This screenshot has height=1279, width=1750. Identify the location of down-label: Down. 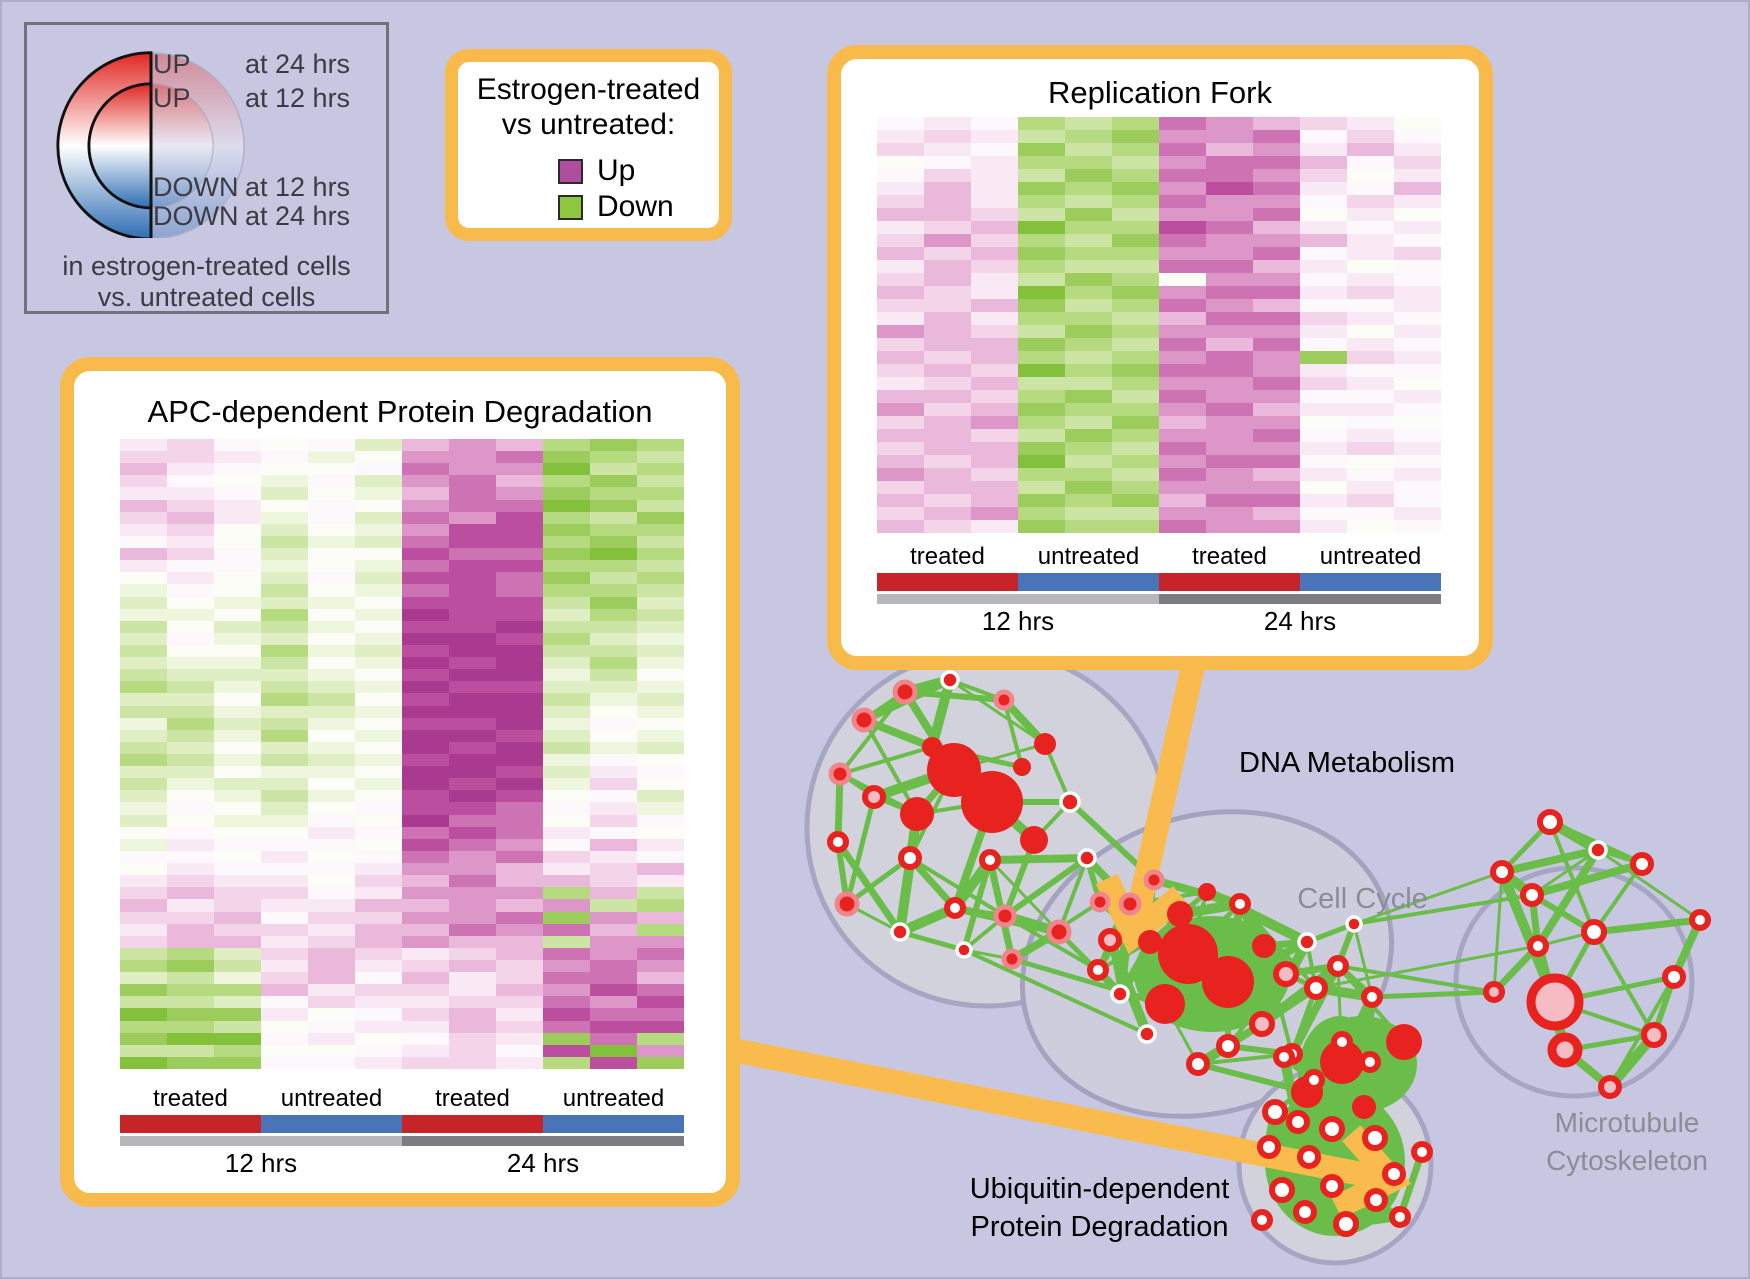
(635, 206).